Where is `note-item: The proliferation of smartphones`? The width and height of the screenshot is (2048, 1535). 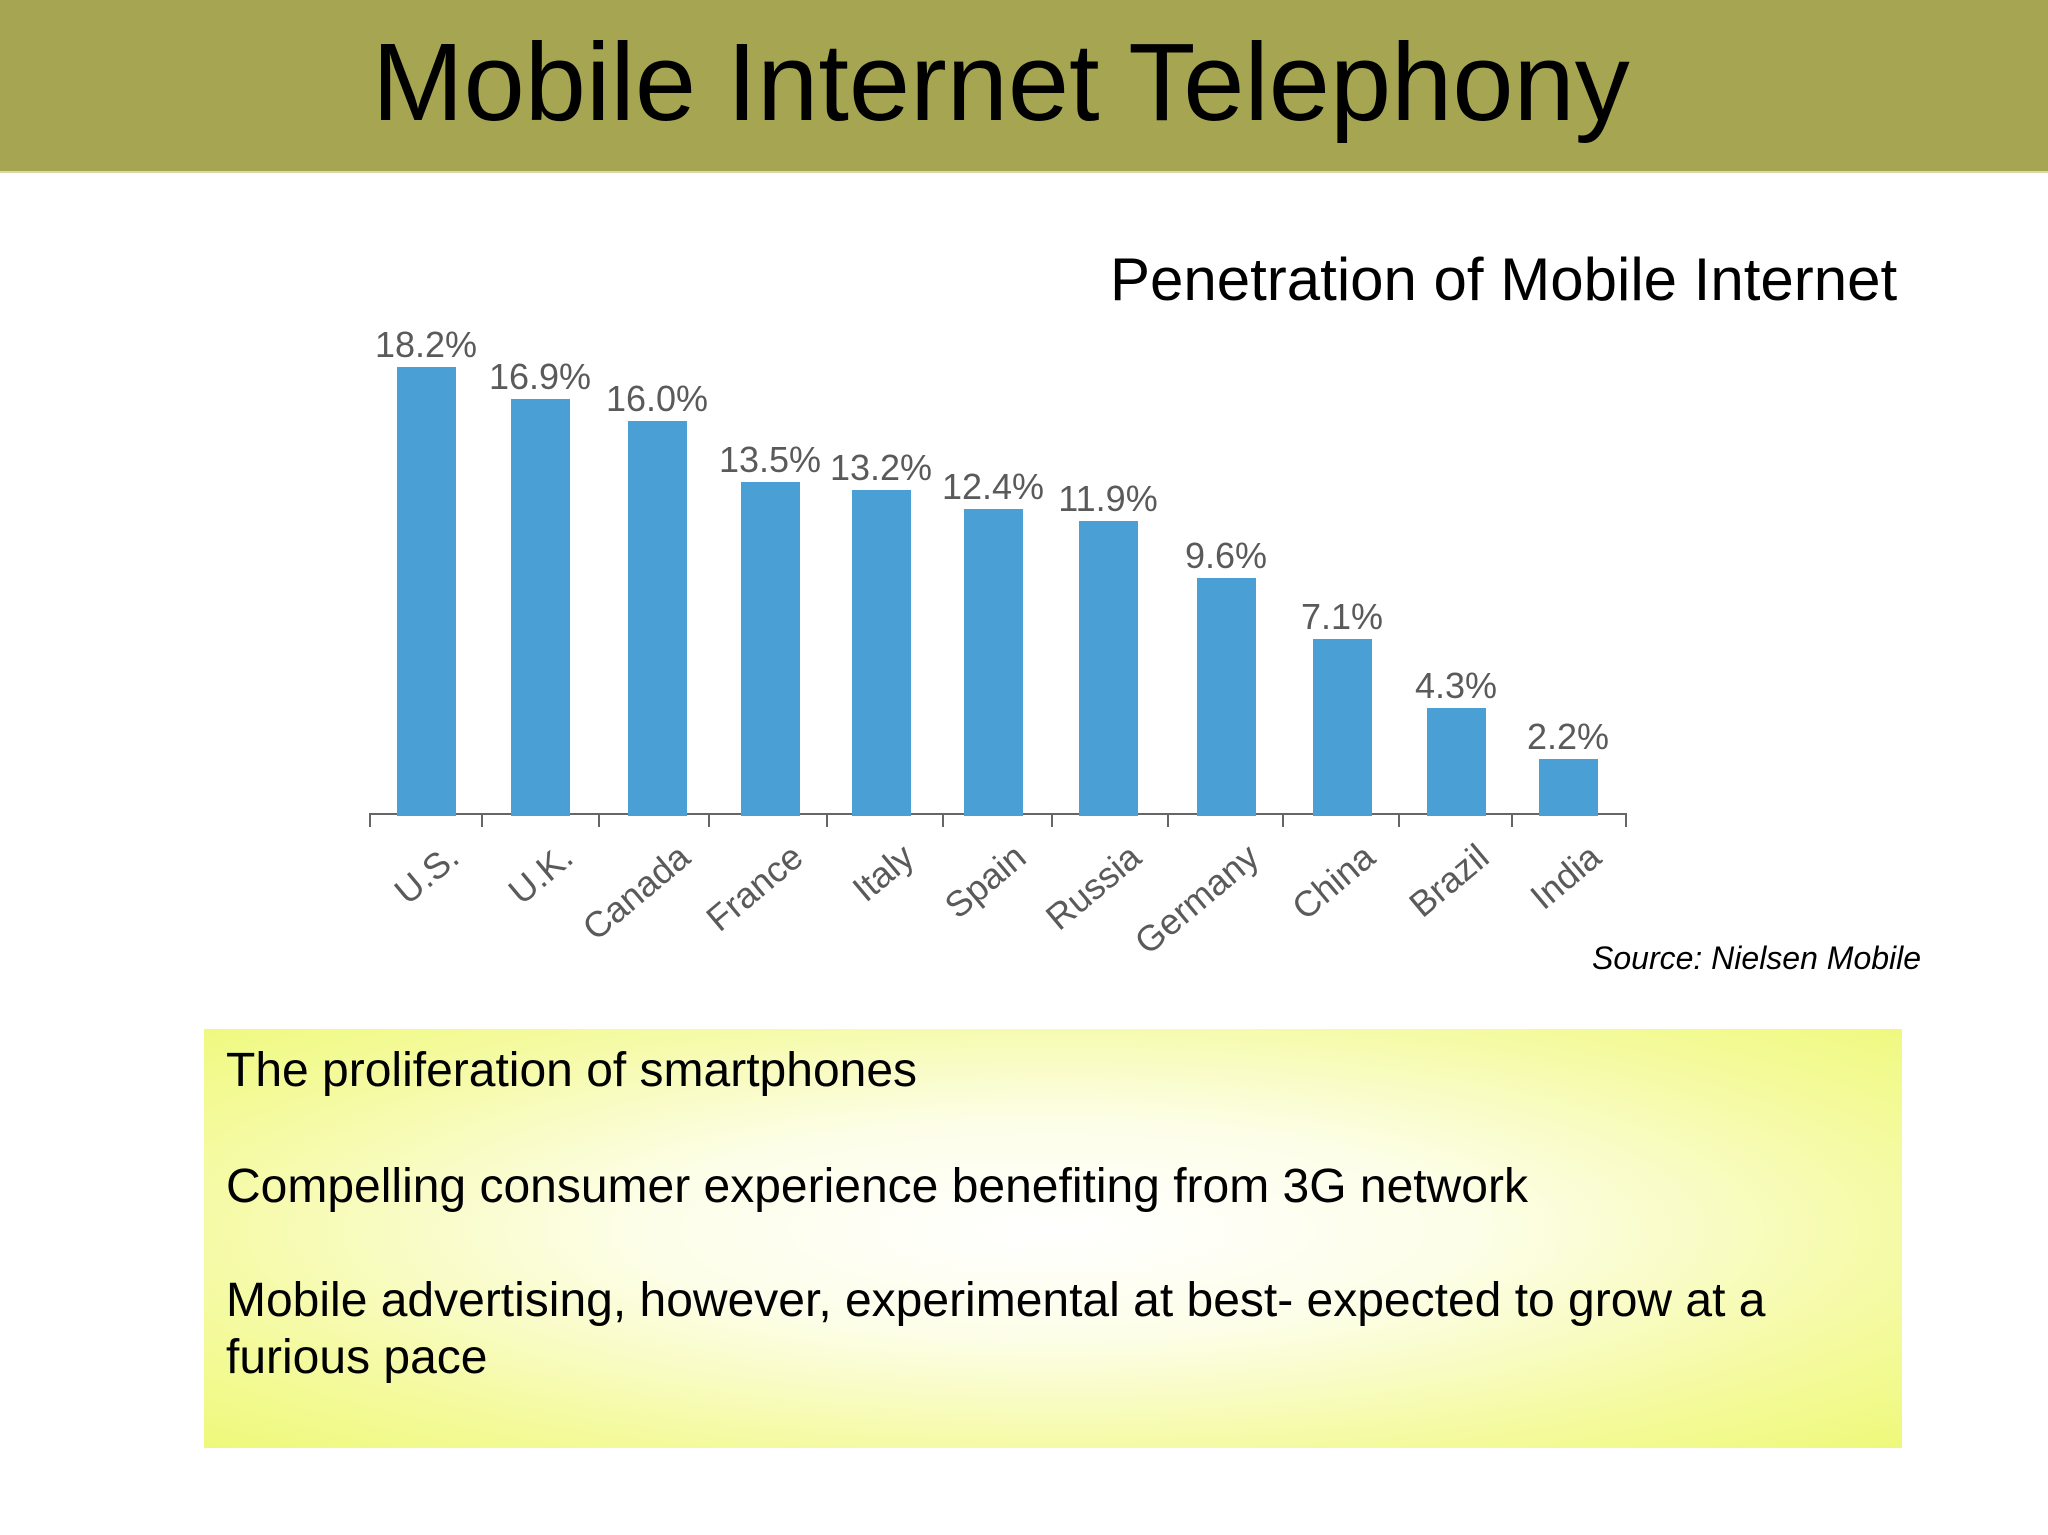
note-item: The proliferation of smartphones is located at coordinates (572, 1070).